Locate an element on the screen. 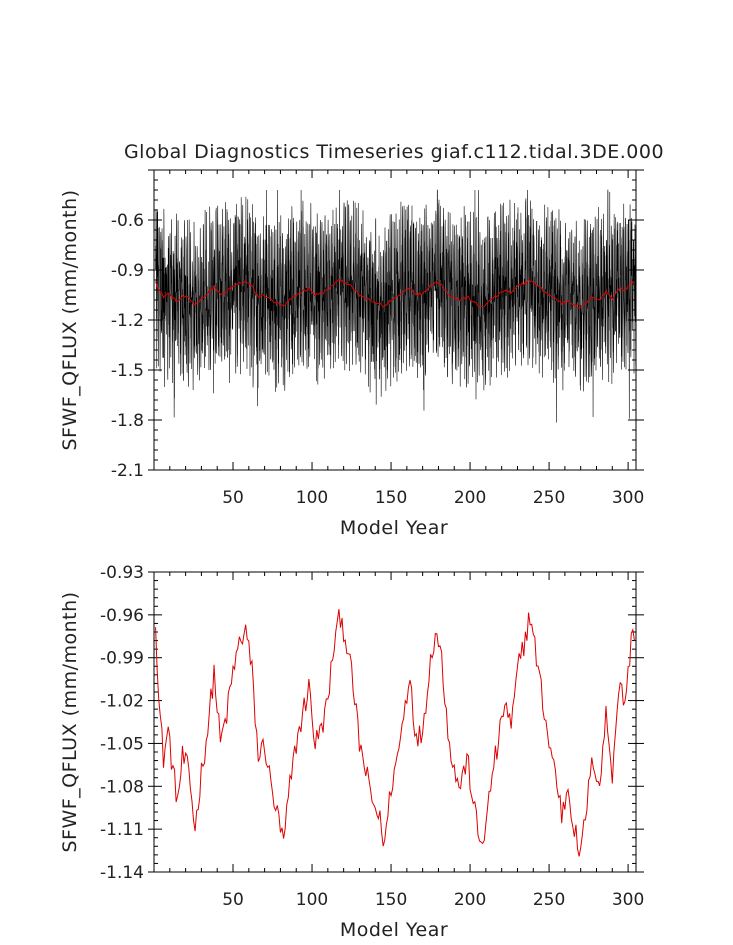  y-tick-label: -0.6 is located at coordinates (127, 221).